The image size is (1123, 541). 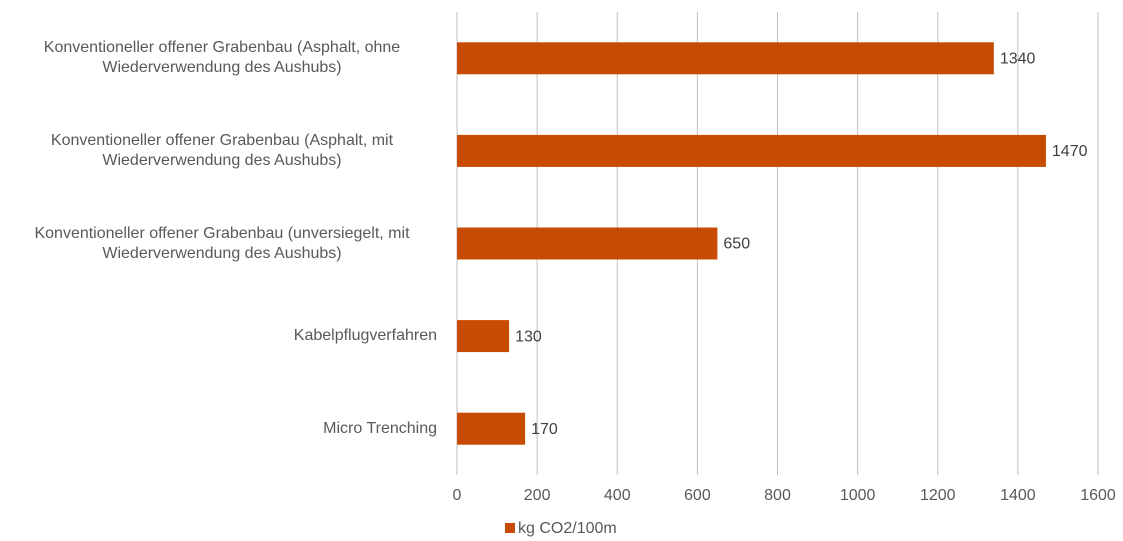 What do you see at coordinates (697, 495) in the screenshot?
I see `x-tick-label: 600` at bounding box center [697, 495].